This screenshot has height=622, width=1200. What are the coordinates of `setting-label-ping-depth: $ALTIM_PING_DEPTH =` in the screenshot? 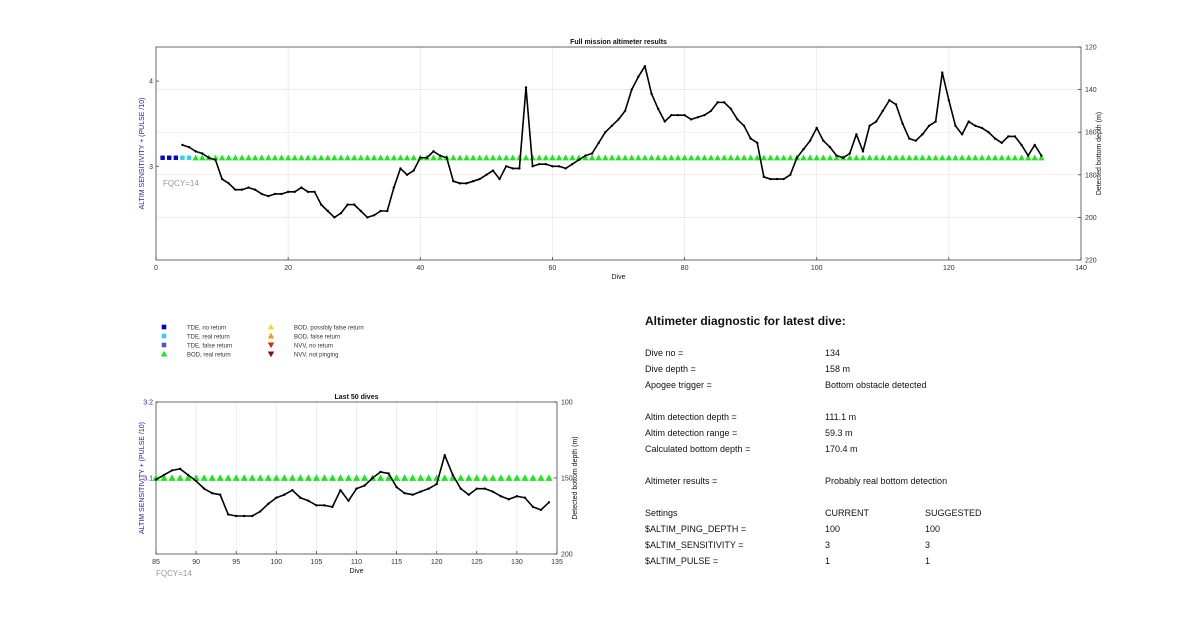 It's located at (696, 529).